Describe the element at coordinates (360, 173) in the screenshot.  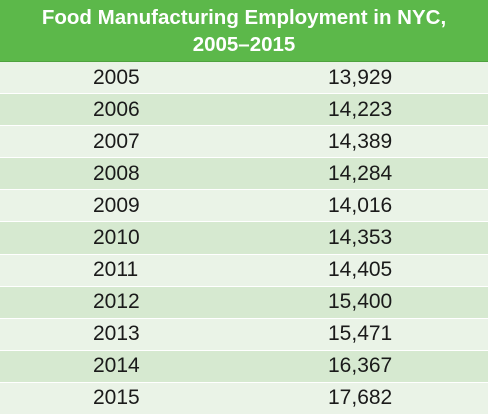
I see `employment-value-cell: 14,284` at that location.